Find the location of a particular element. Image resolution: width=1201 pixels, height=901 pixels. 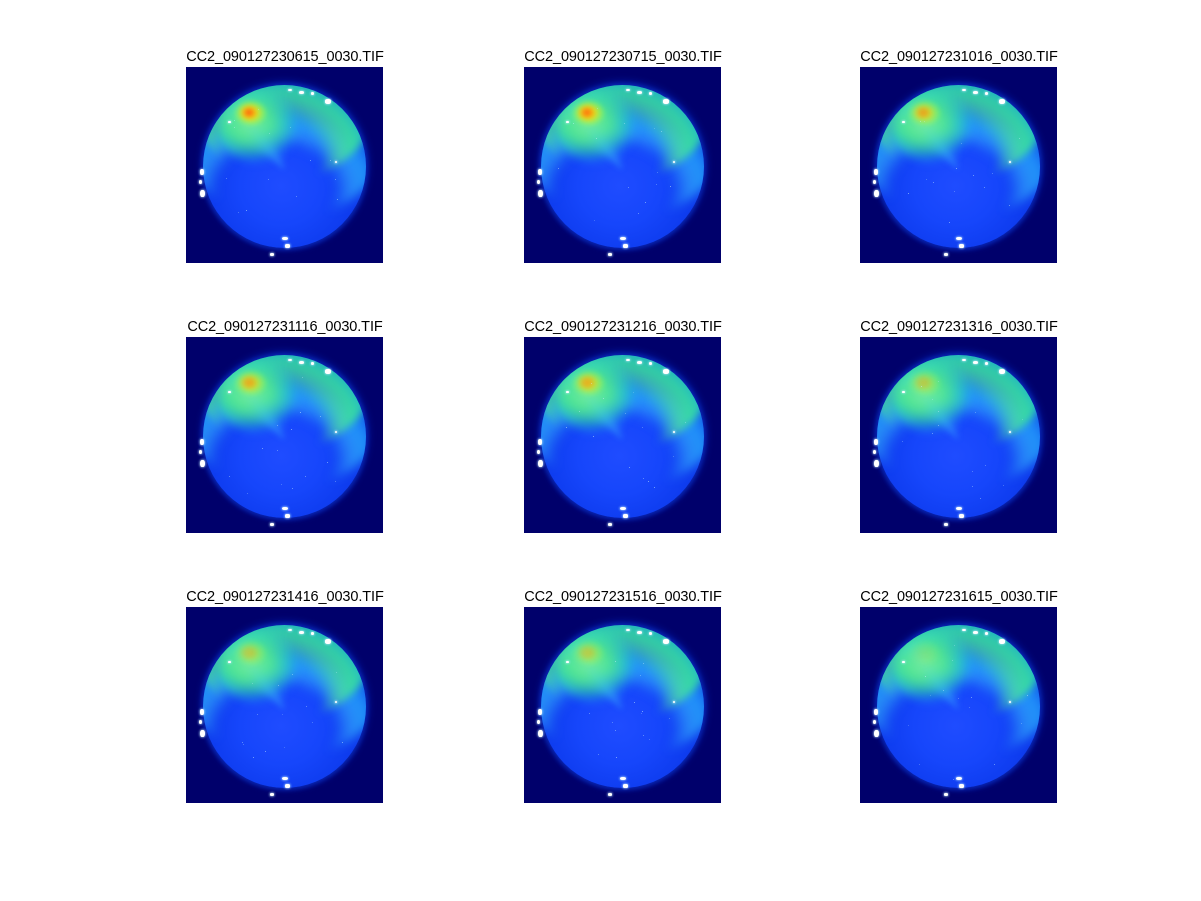

panel-title: CC2_090127231016_0030.TIF is located at coordinates (959, 57).